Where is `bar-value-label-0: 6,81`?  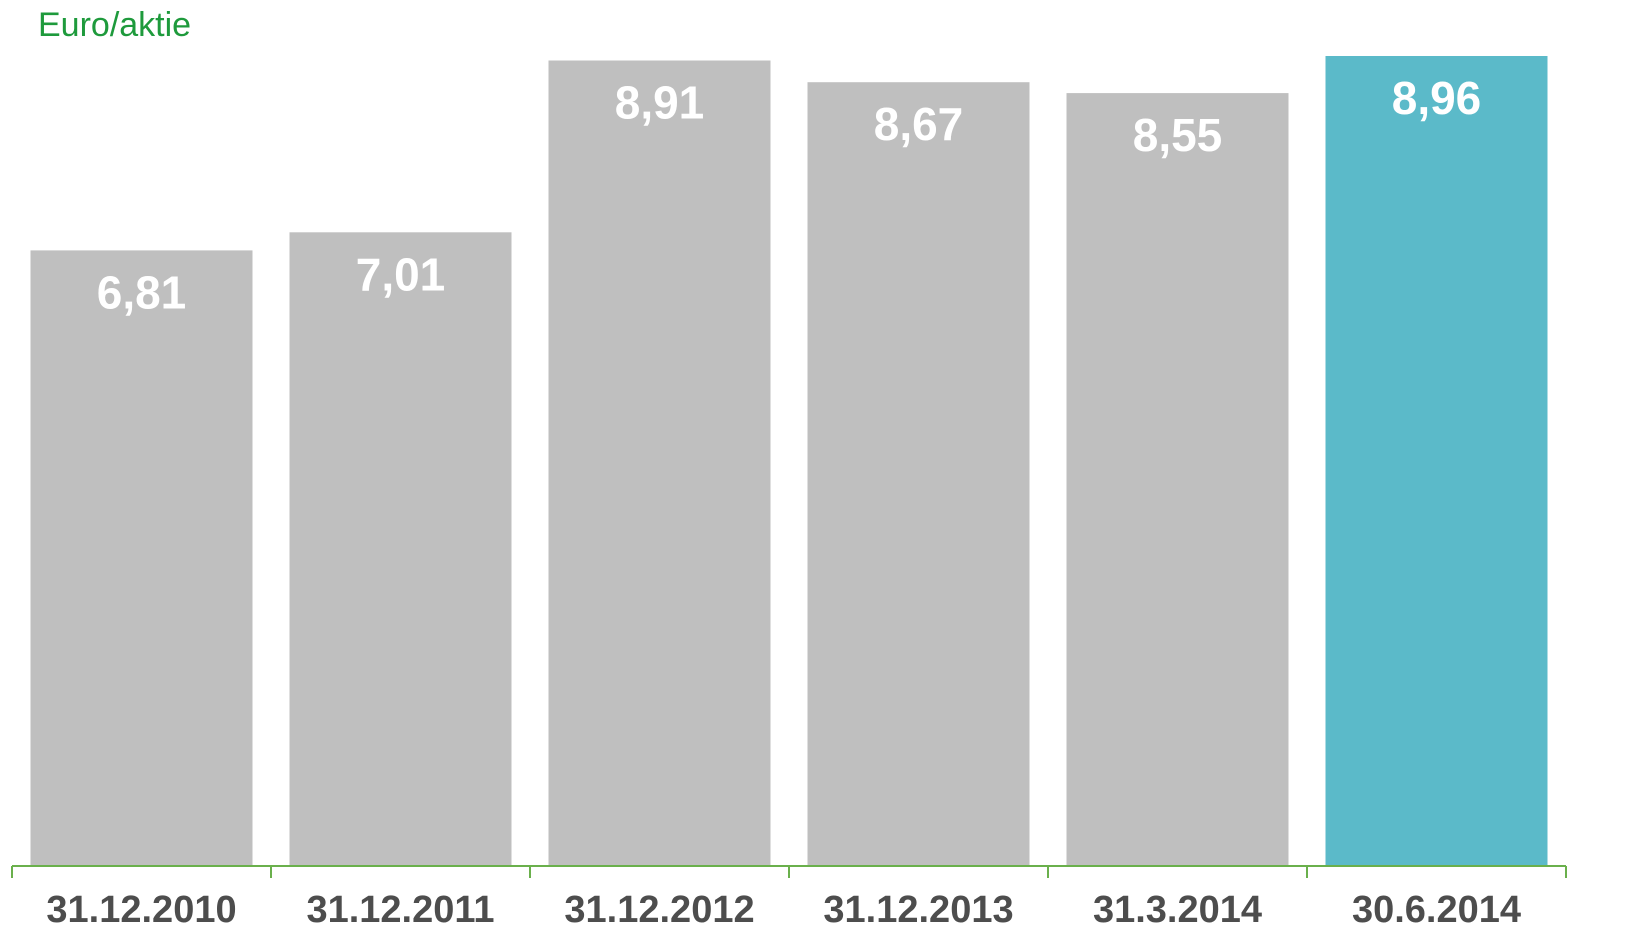 bar-value-label-0: 6,81 is located at coordinates (142, 292).